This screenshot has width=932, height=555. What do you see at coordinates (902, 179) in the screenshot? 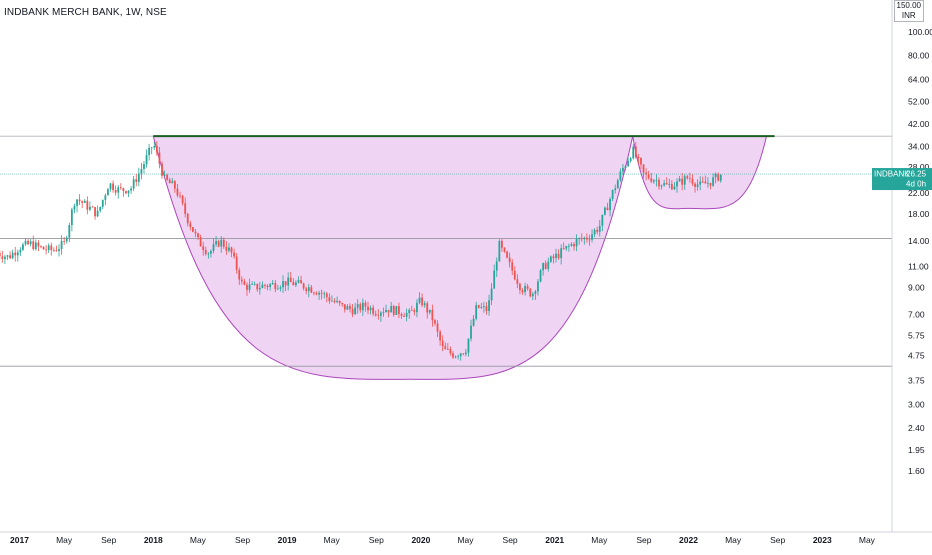
I see `price-badge` at bounding box center [902, 179].